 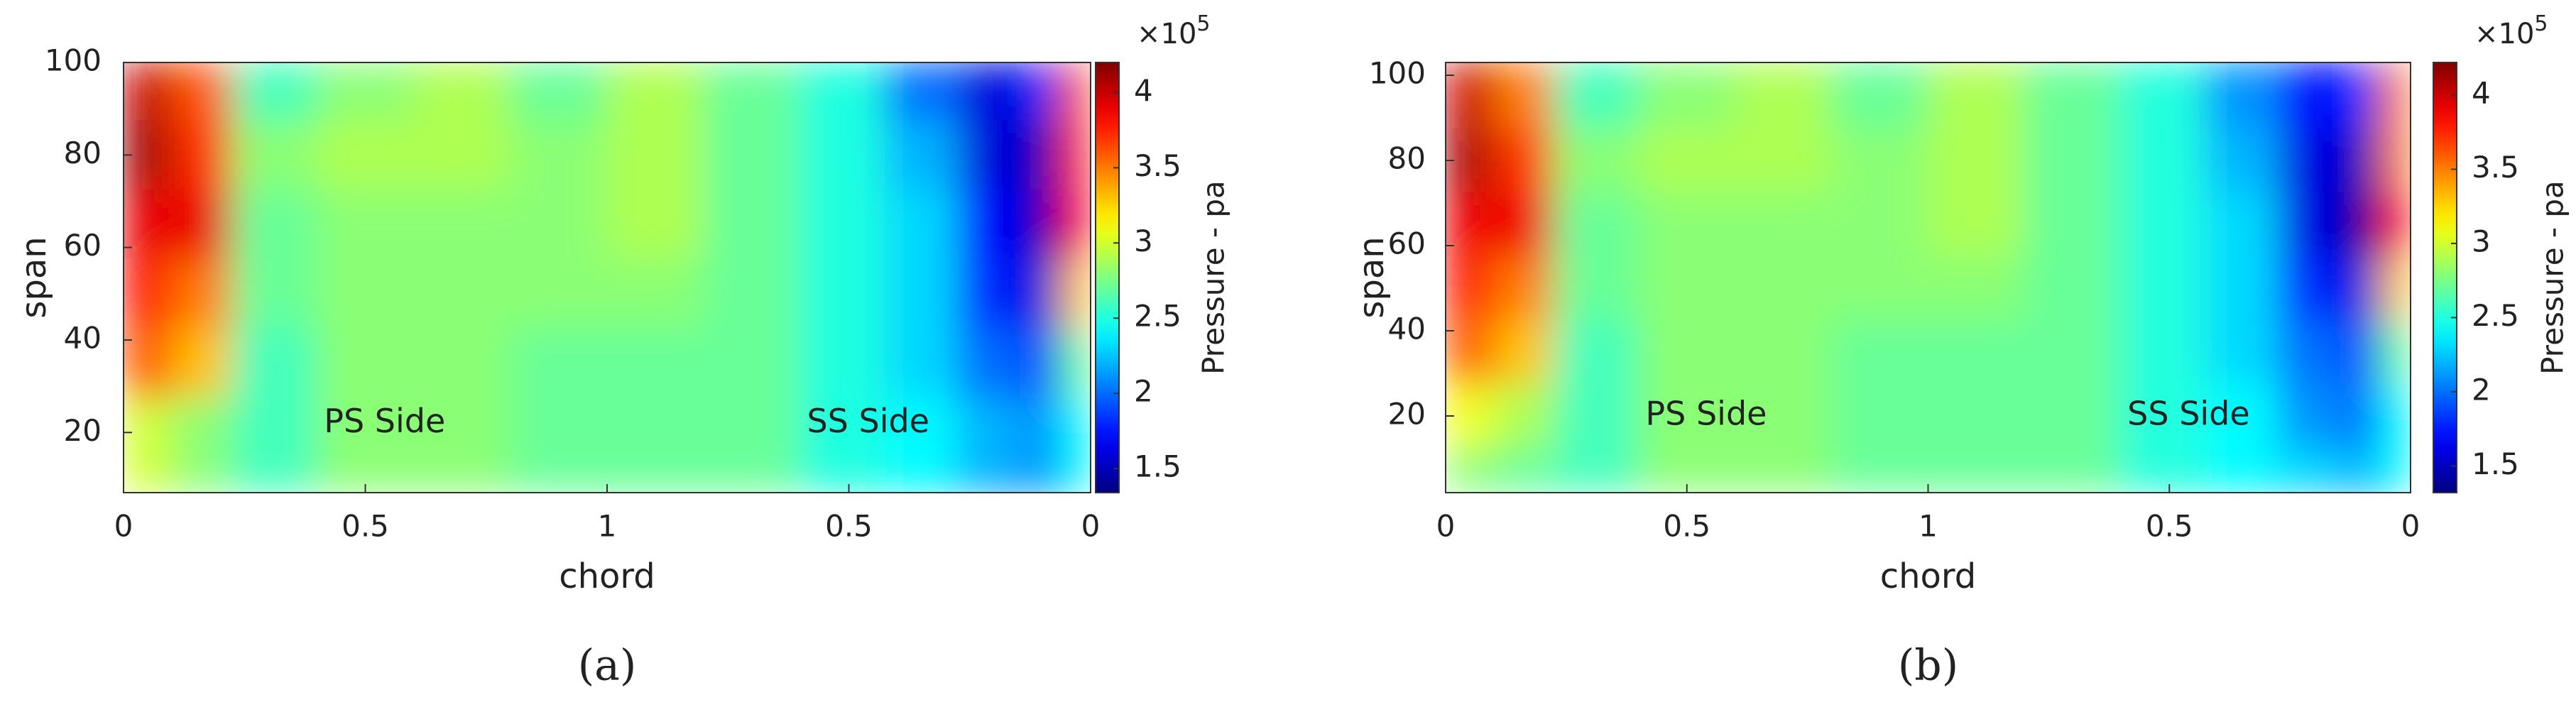 I want to click on multiplier-base: ×10, so click(x=1166, y=34).